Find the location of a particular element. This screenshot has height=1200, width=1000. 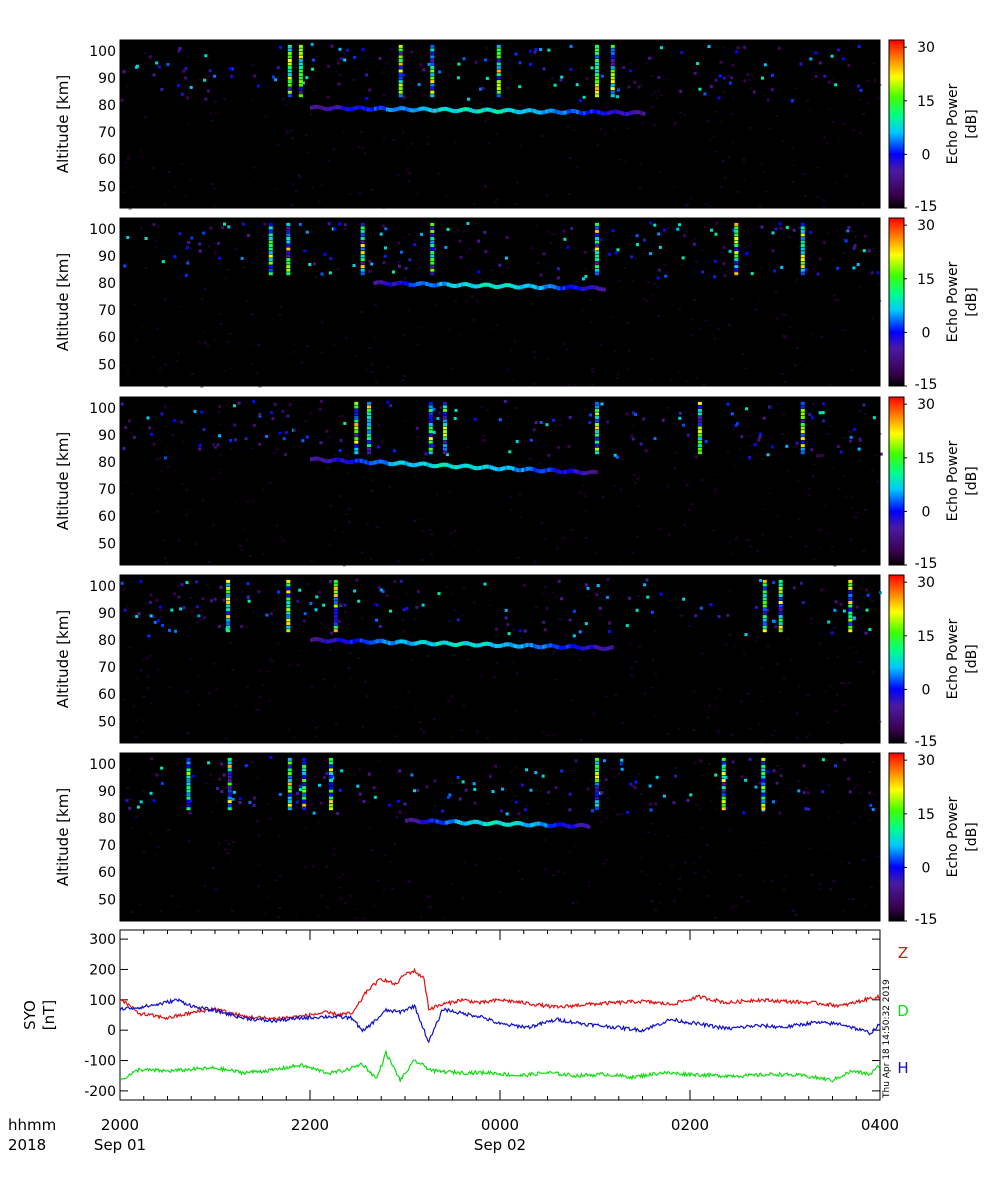

x-tick-label: 0200 is located at coordinates (690, 1125).